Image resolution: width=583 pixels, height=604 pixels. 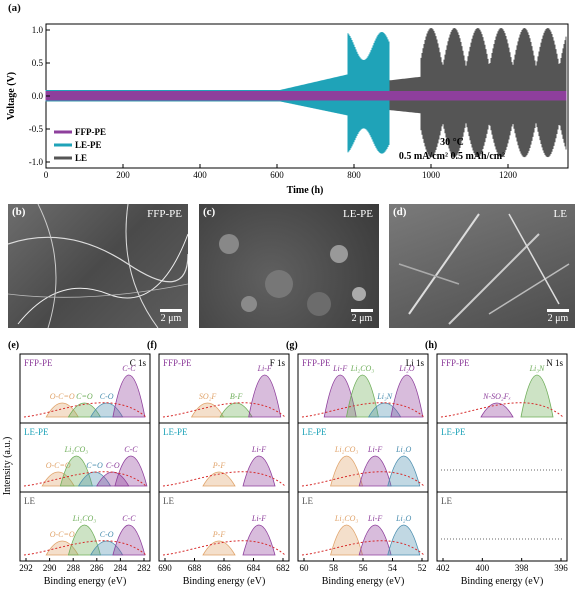 I want to click on legend: FFP-PE LE-PE LE, so click(x=80, y=145).